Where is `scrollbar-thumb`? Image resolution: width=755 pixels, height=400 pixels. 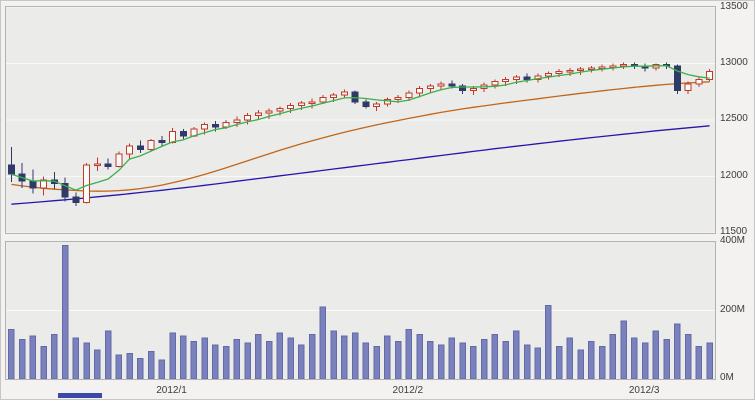 scrollbar-thumb is located at coordinates (80, 395).